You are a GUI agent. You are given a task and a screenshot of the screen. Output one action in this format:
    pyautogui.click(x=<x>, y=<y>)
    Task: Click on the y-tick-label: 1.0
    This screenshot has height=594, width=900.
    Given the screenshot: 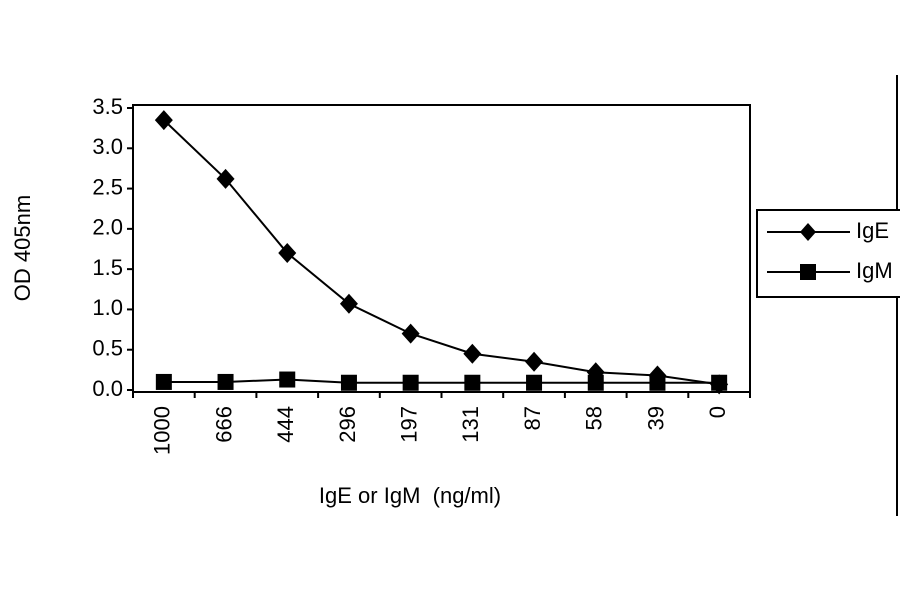 What is the action you would take?
    pyautogui.click(x=107, y=307)
    